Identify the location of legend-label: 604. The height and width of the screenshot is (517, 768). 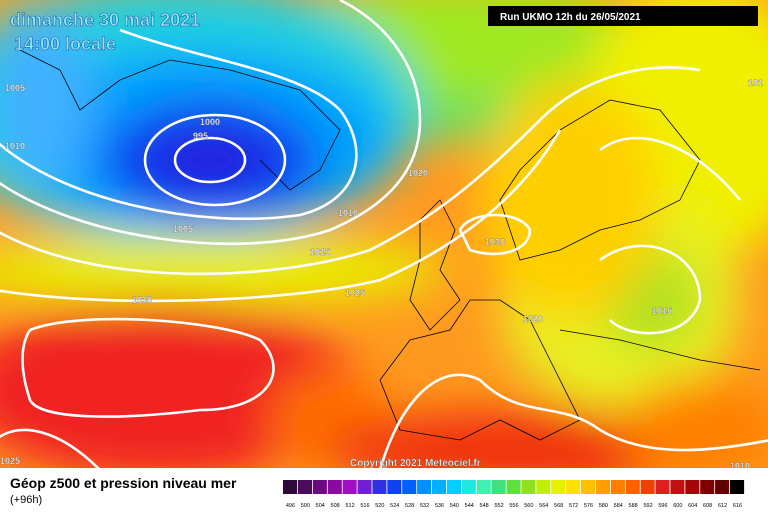
(692, 506).